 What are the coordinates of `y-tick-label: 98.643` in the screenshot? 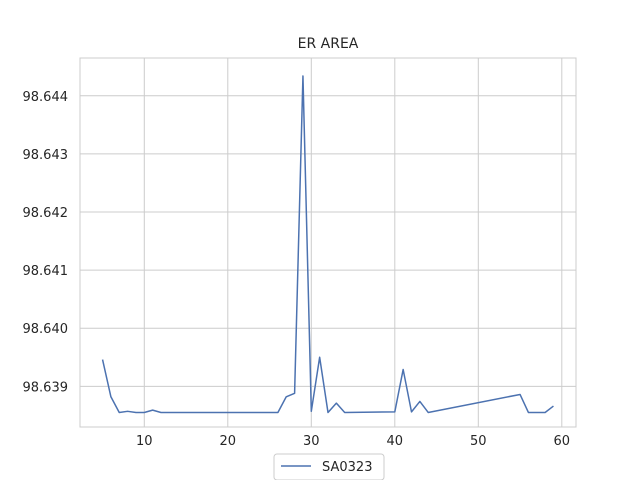 It's located at (46, 155).